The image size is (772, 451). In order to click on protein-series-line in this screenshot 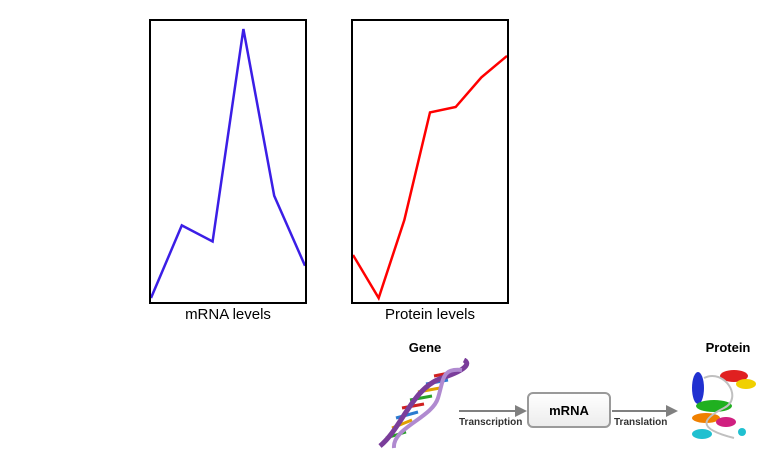, I will do `click(430, 177)`.